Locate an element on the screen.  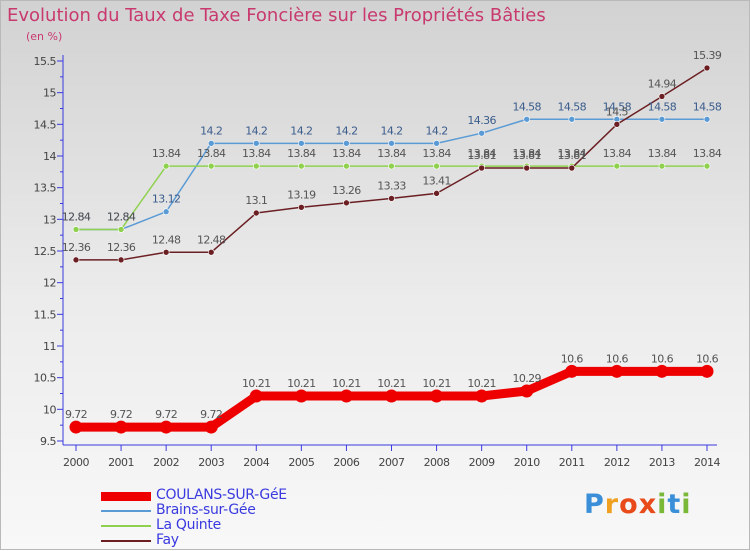
data-label: 14.94 is located at coordinates (662, 83).